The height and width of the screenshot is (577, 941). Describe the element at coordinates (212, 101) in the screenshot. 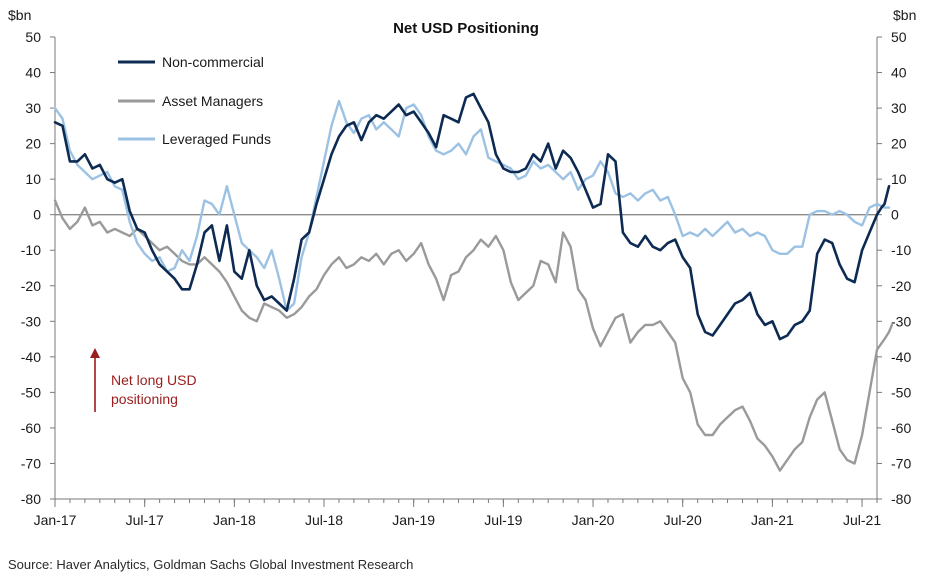

I see `legend-label-asset-managers: Asset Managers` at that location.